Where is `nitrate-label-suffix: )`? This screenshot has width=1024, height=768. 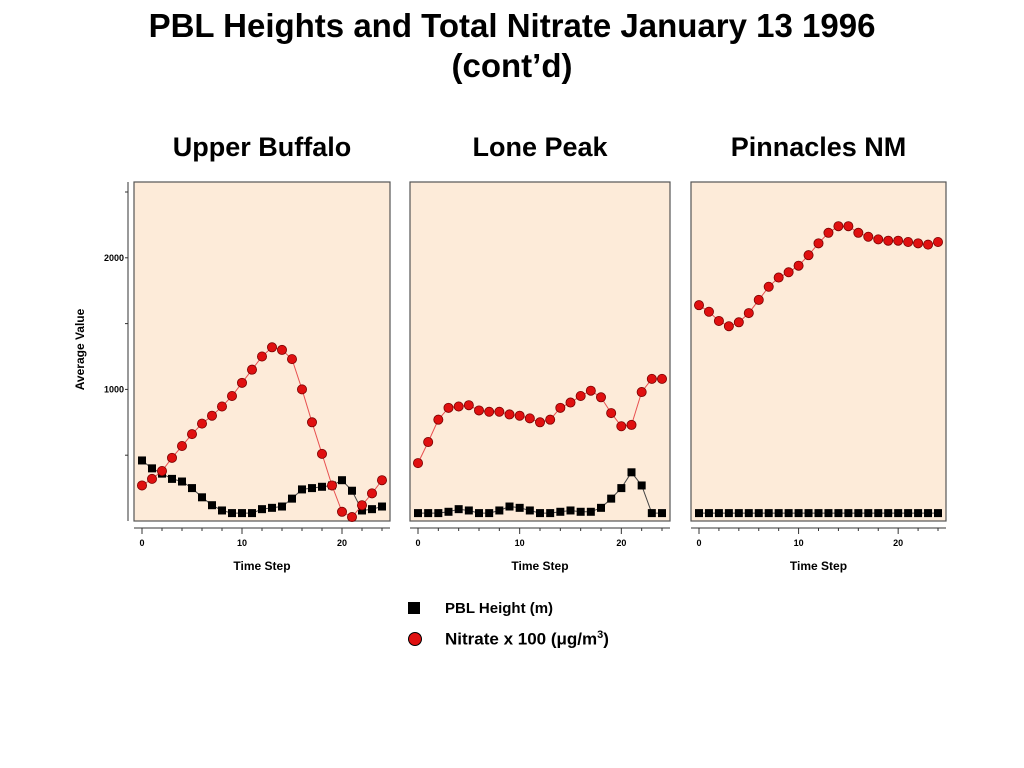
nitrate-label-suffix: ) is located at coordinates (606, 639).